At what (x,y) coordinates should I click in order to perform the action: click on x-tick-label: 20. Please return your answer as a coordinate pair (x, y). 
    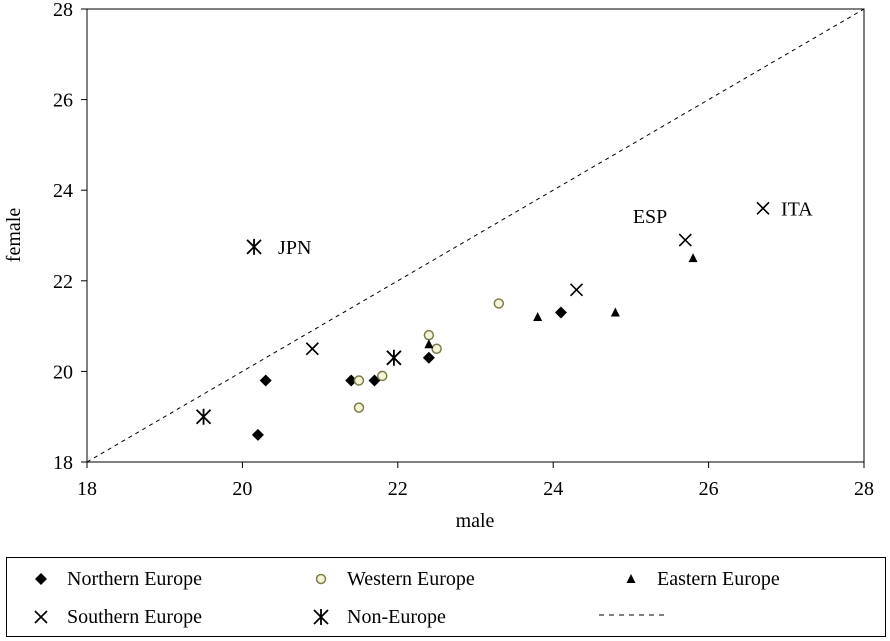
    Looking at the image, I should click on (242, 489).